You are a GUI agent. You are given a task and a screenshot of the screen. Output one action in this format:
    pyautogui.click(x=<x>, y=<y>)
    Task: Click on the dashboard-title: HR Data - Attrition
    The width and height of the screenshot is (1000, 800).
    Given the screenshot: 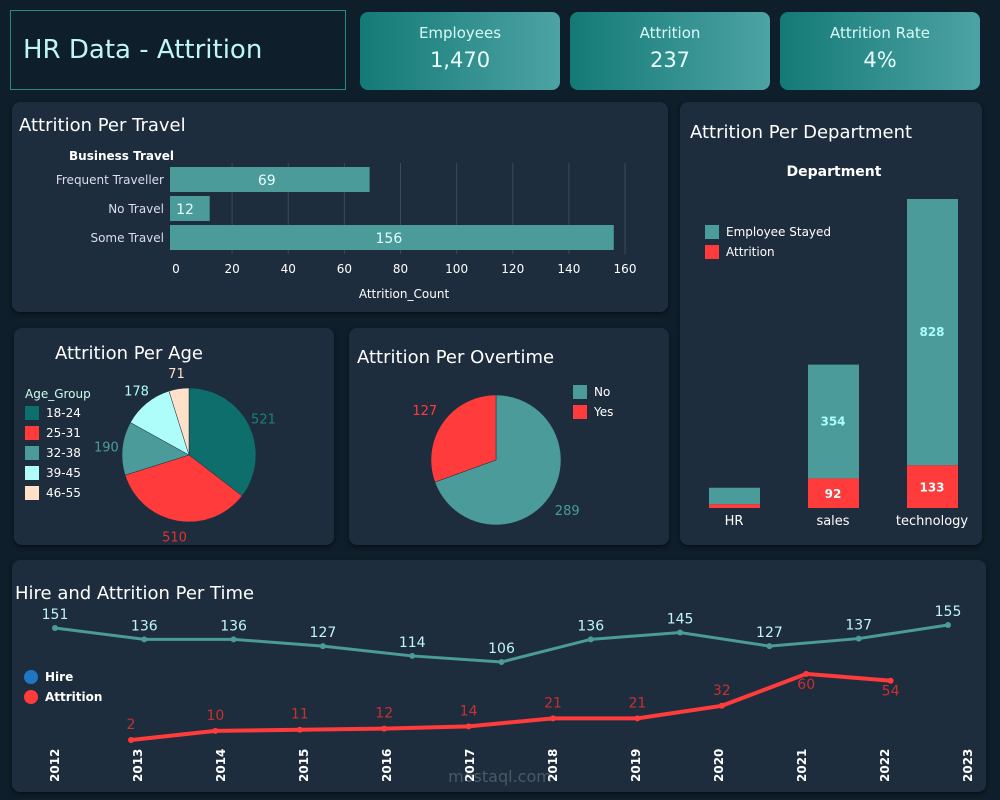 What is the action you would take?
    pyautogui.click(x=143, y=50)
    